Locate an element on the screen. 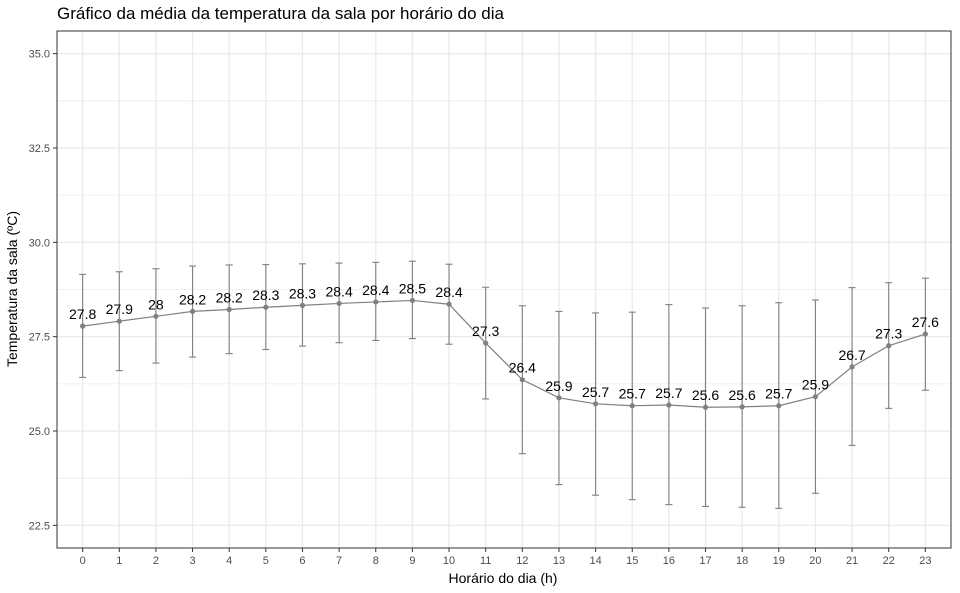 The image size is (960, 593). x-tick-label: 3 is located at coordinates (193, 561).